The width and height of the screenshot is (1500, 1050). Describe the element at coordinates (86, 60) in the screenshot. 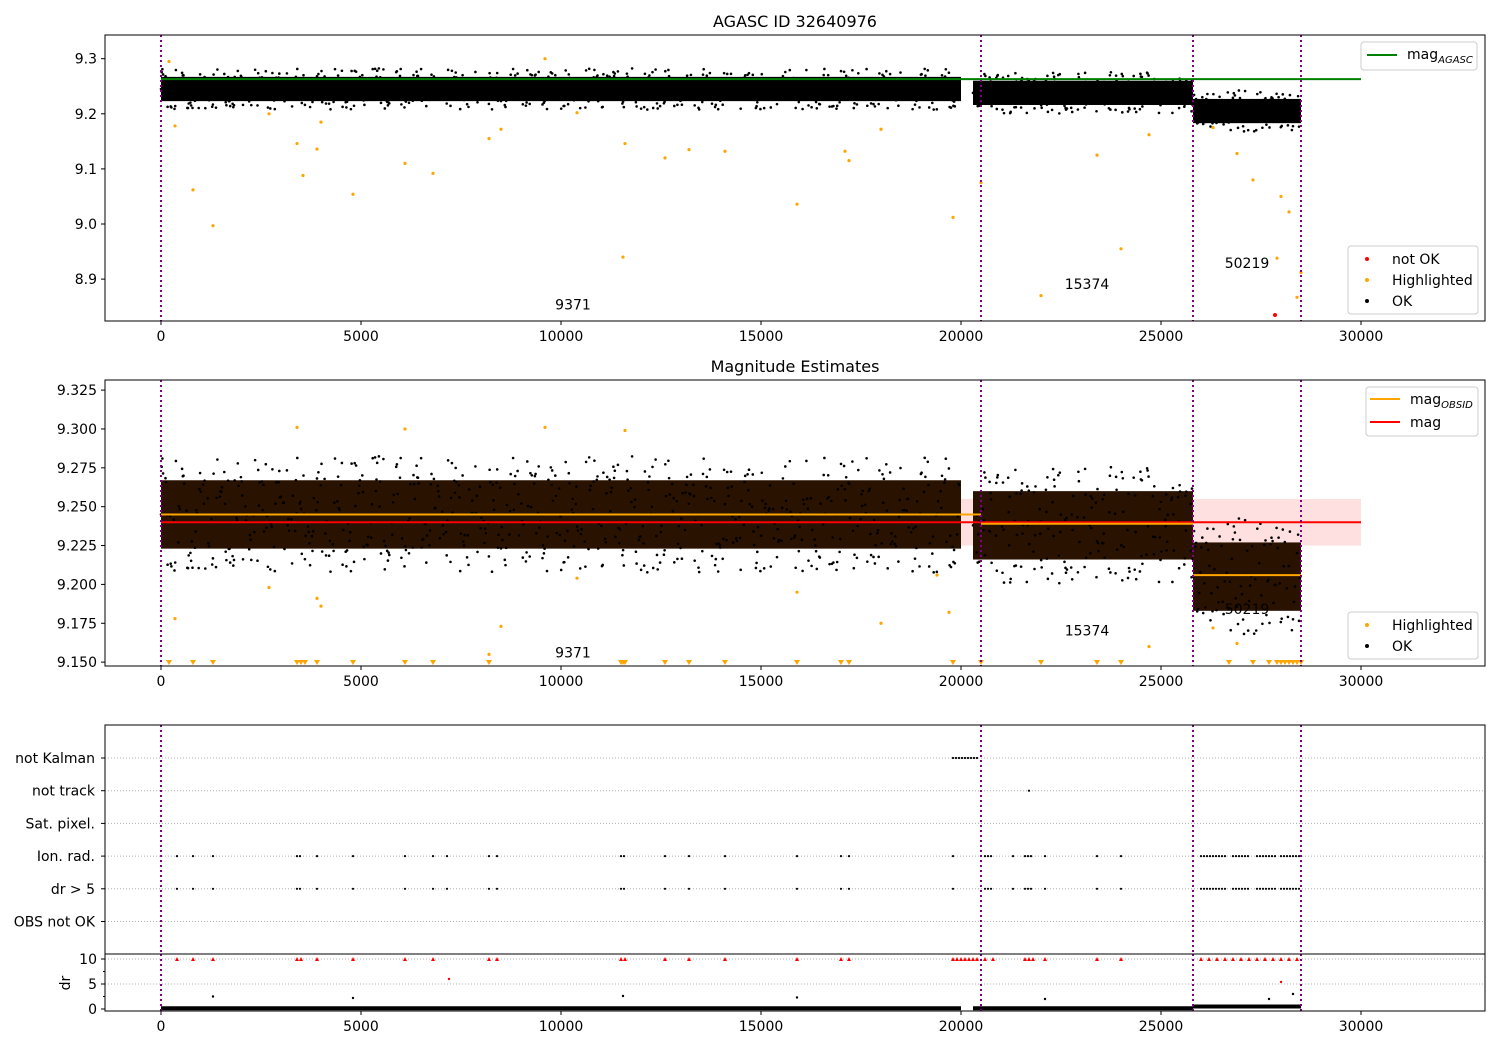

I see `y-tick-label: 9.3` at that location.